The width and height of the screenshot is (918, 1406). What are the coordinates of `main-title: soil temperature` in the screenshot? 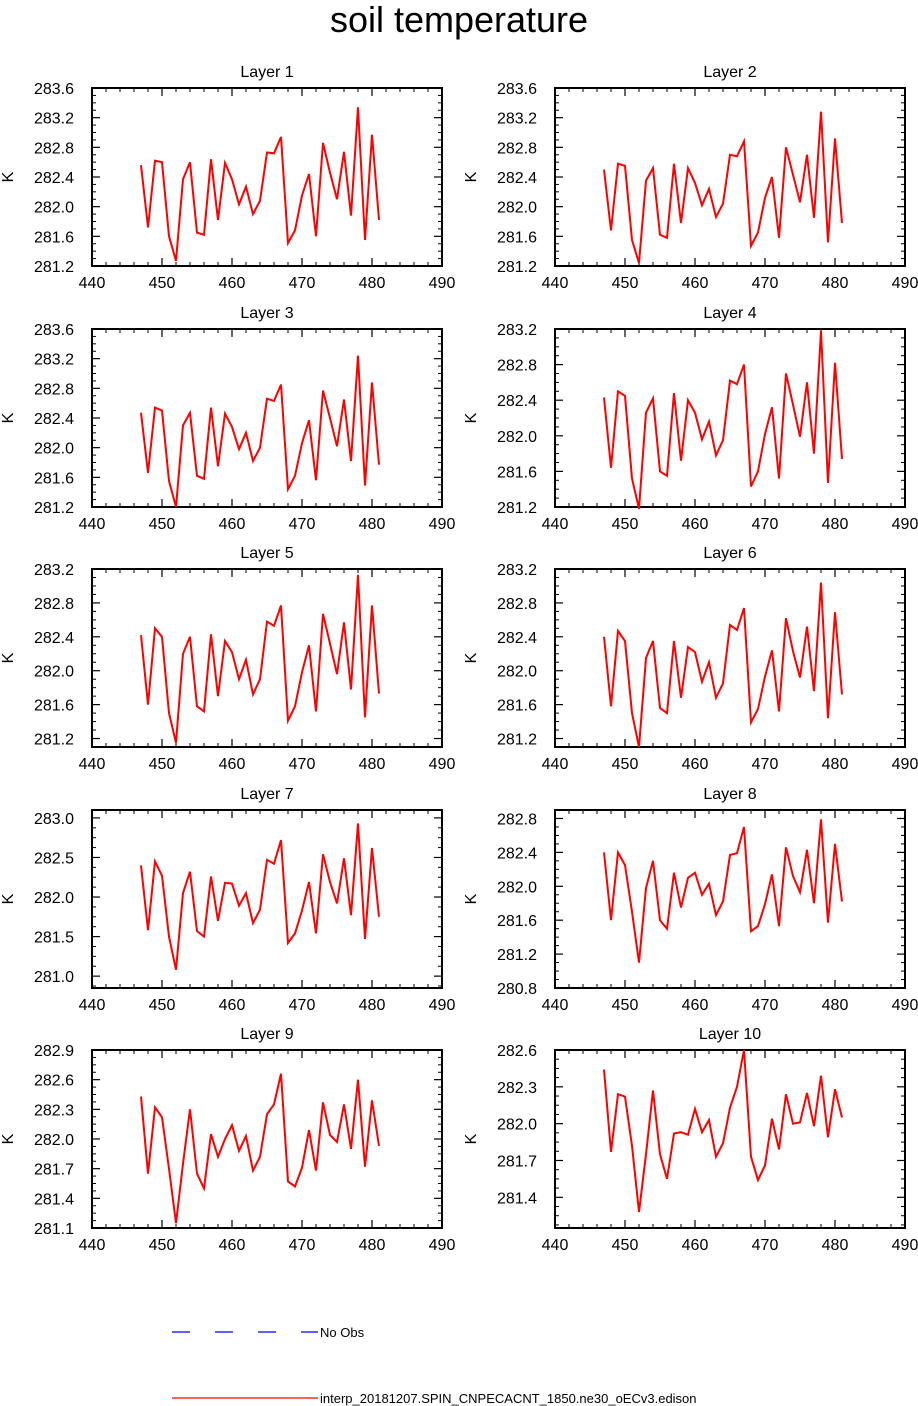 It's located at (459, 20).